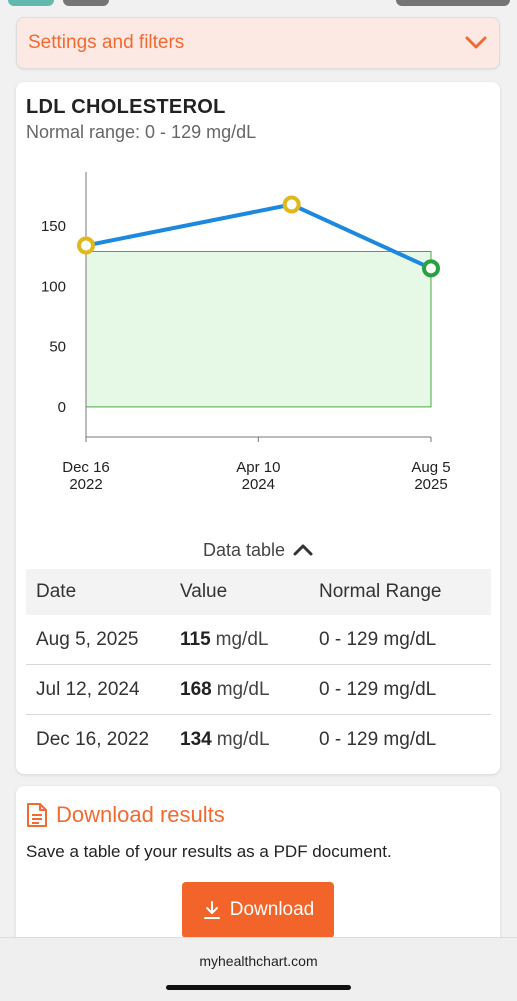  Describe the element at coordinates (86, 3) in the screenshot. I see `toolbar-button-second` at that location.